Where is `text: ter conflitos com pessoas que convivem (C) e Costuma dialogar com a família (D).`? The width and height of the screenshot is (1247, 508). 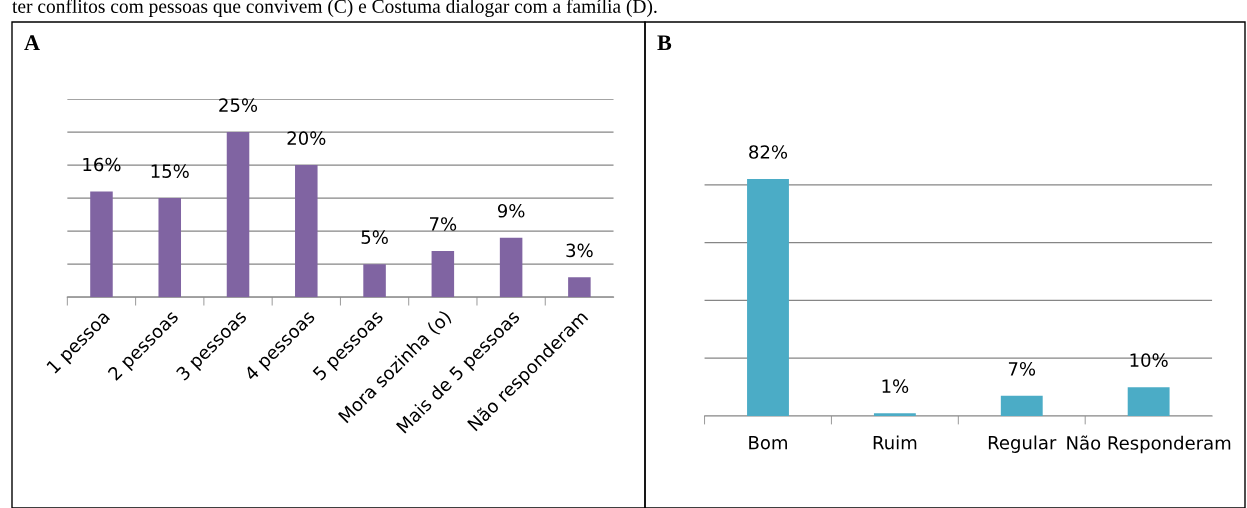 text: ter conflitos com pessoas que convivem (C) e Costuma dialogar com a família (D). is located at coordinates (334, 8).